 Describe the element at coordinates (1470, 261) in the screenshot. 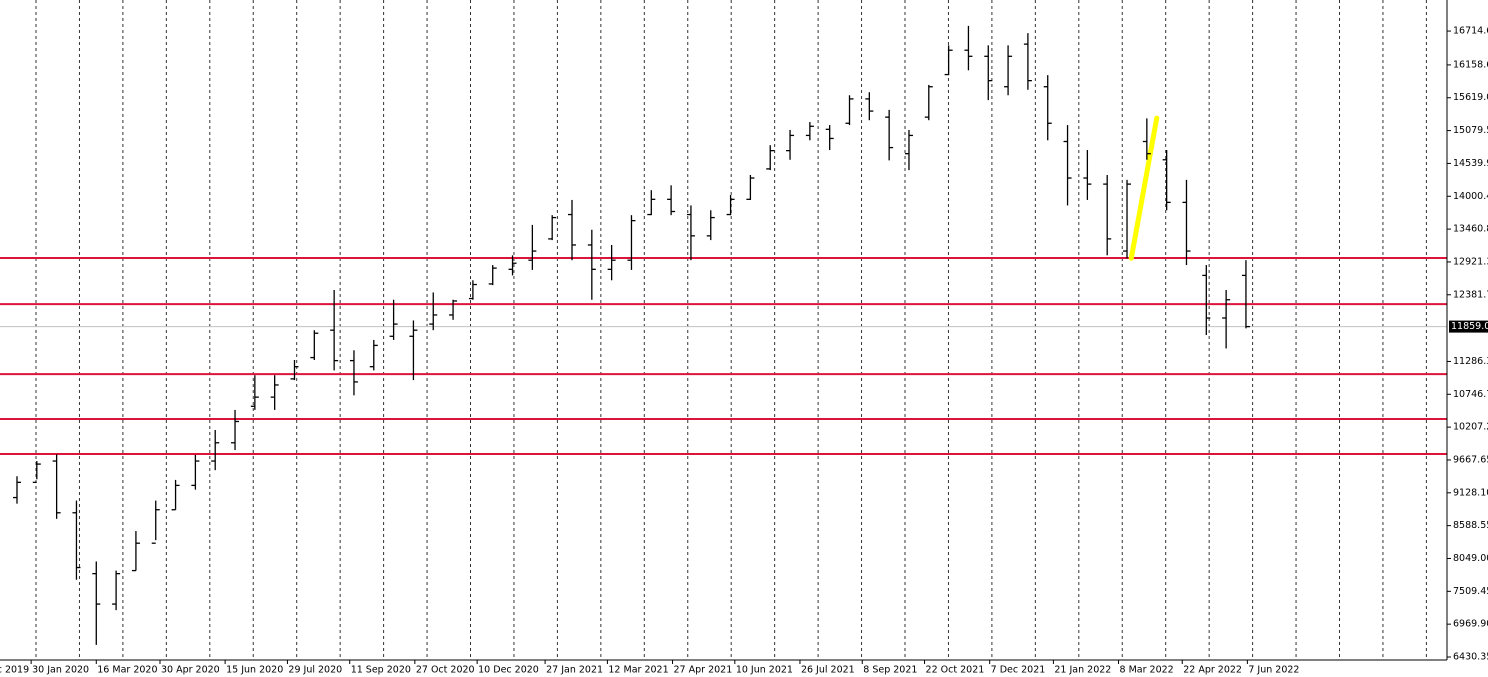

I see `y-tick-label: 12921.30` at that location.